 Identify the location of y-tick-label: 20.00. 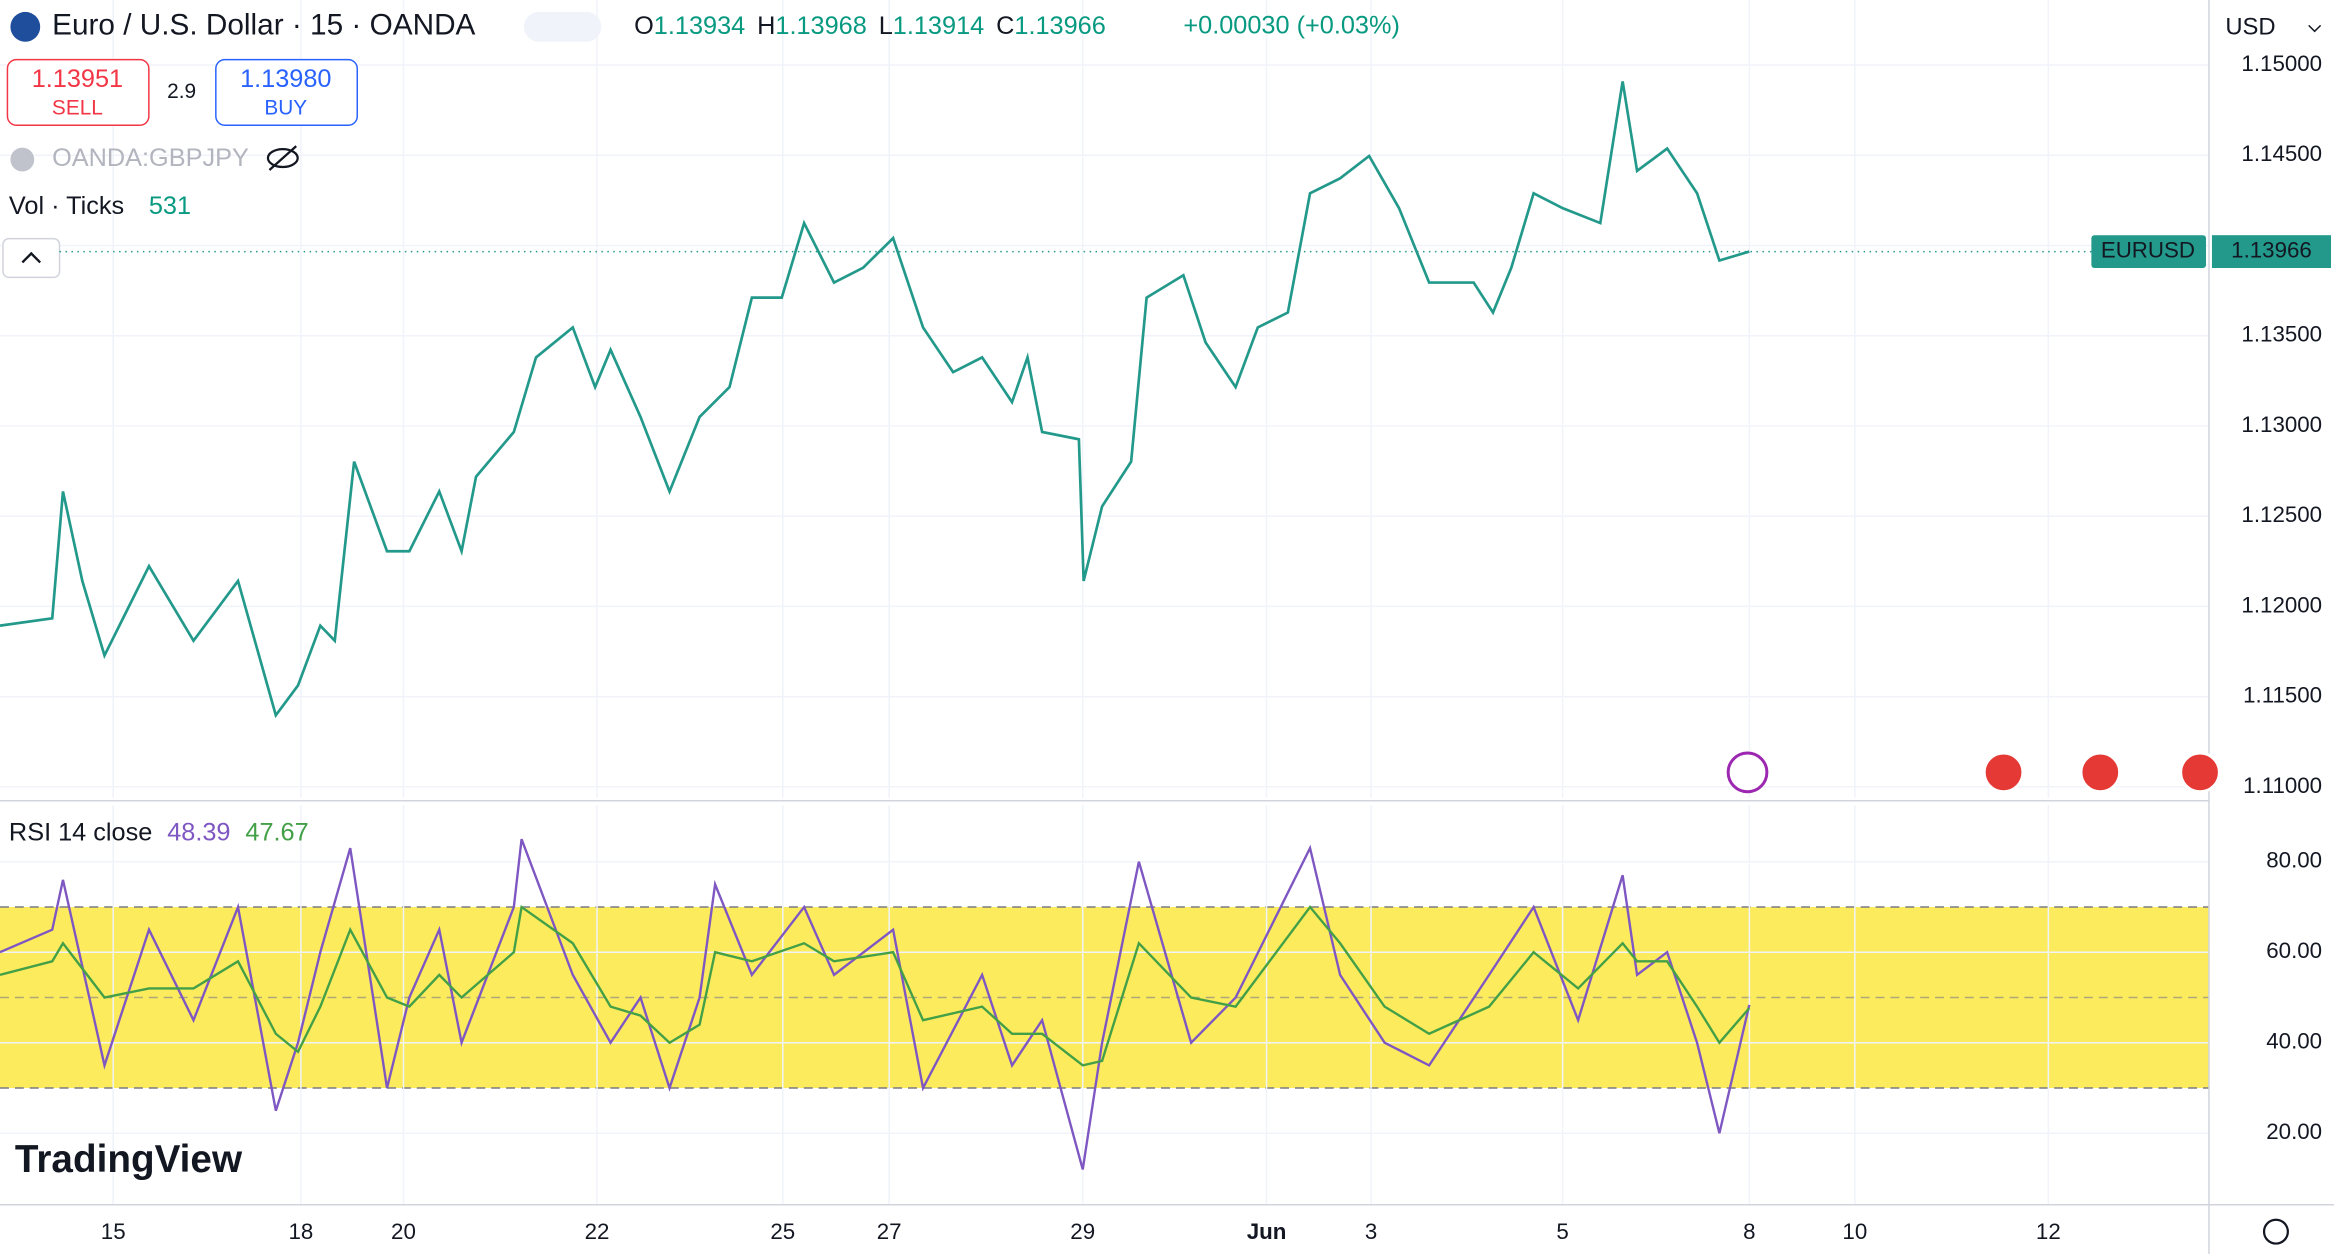
(2294, 1131).